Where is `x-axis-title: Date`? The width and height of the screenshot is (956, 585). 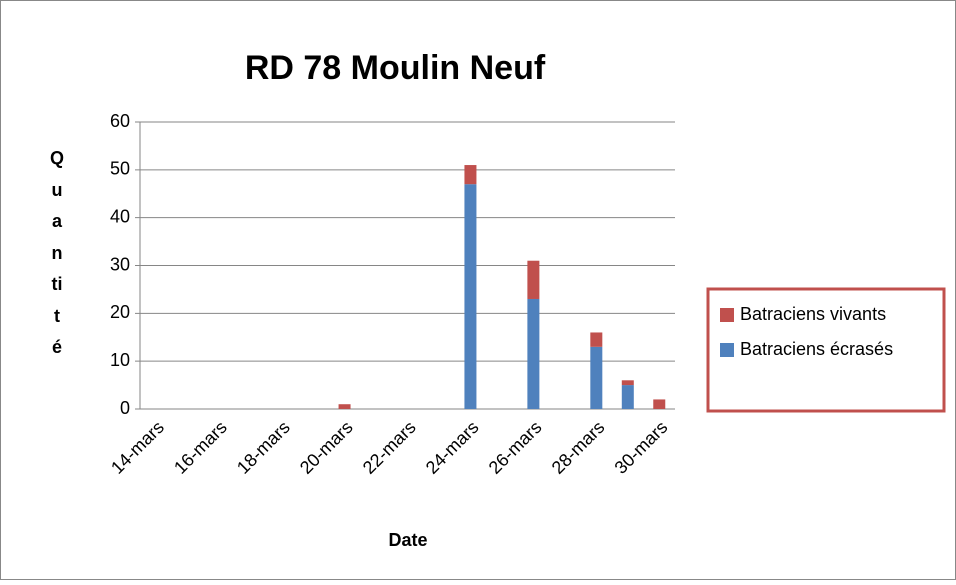
x-axis-title: Date is located at coordinates (407, 540).